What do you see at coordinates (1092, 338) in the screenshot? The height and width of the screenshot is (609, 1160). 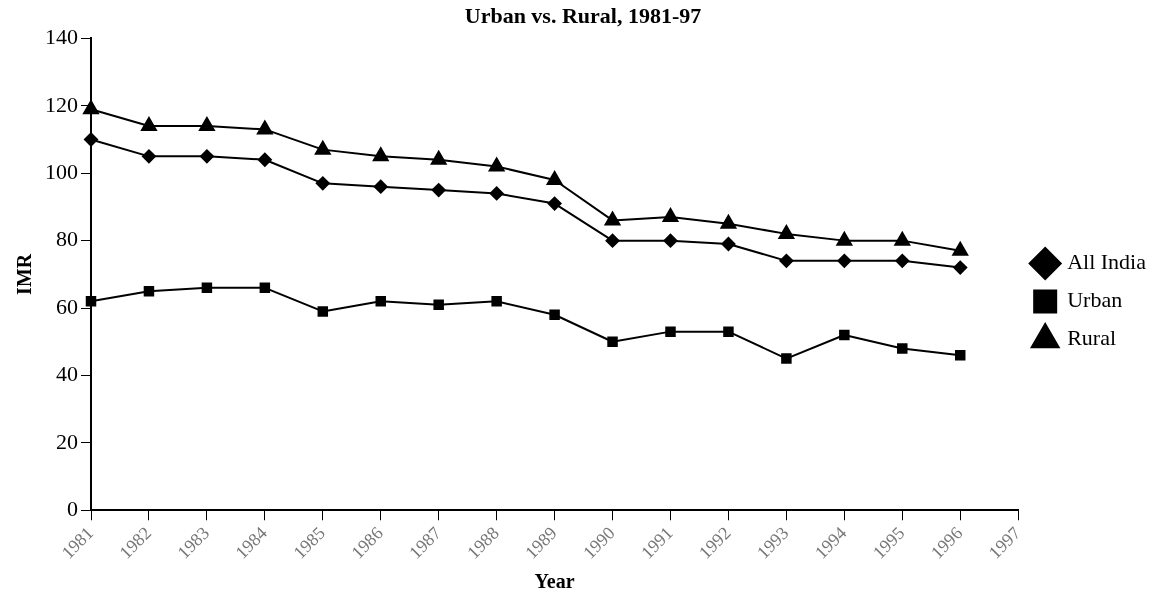 I see `legend-label: Rural` at bounding box center [1092, 338].